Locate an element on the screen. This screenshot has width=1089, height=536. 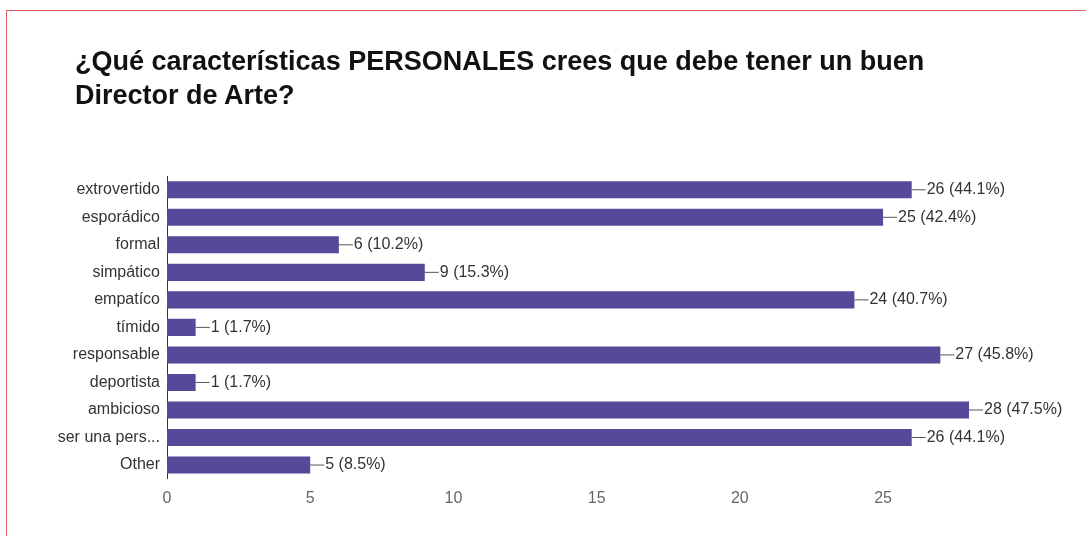
y-tick-label: extrovertido is located at coordinates (118, 189).